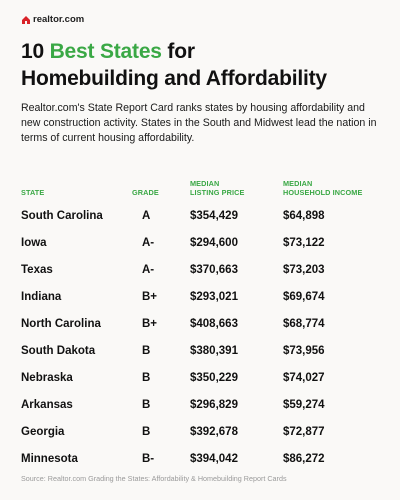 The image size is (400, 500). What do you see at coordinates (61, 324) in the screenshot?
I see `state-cell: North Carolina` at bounding box center [61, 324].